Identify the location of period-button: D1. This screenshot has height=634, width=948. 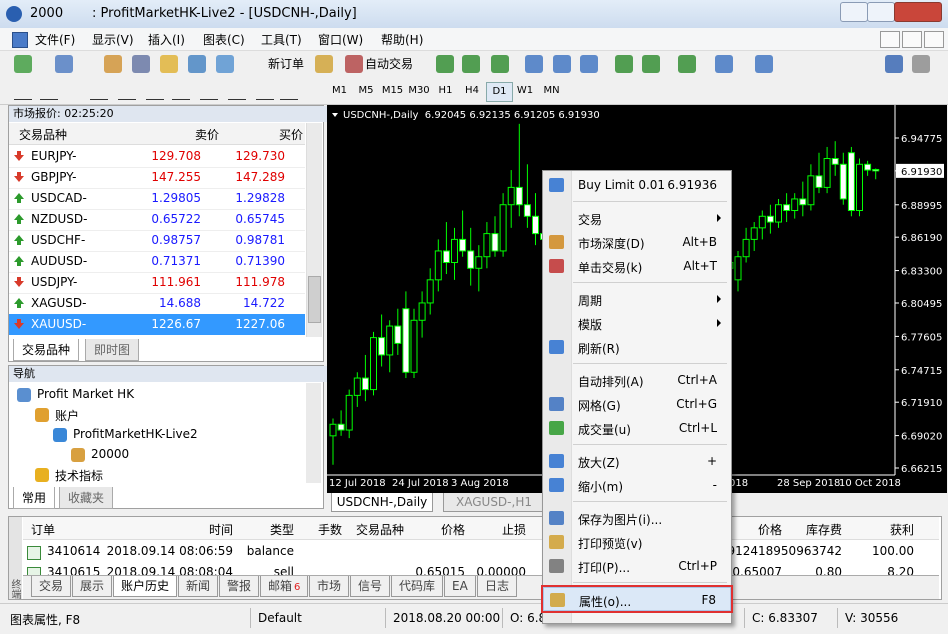
(499, 92).